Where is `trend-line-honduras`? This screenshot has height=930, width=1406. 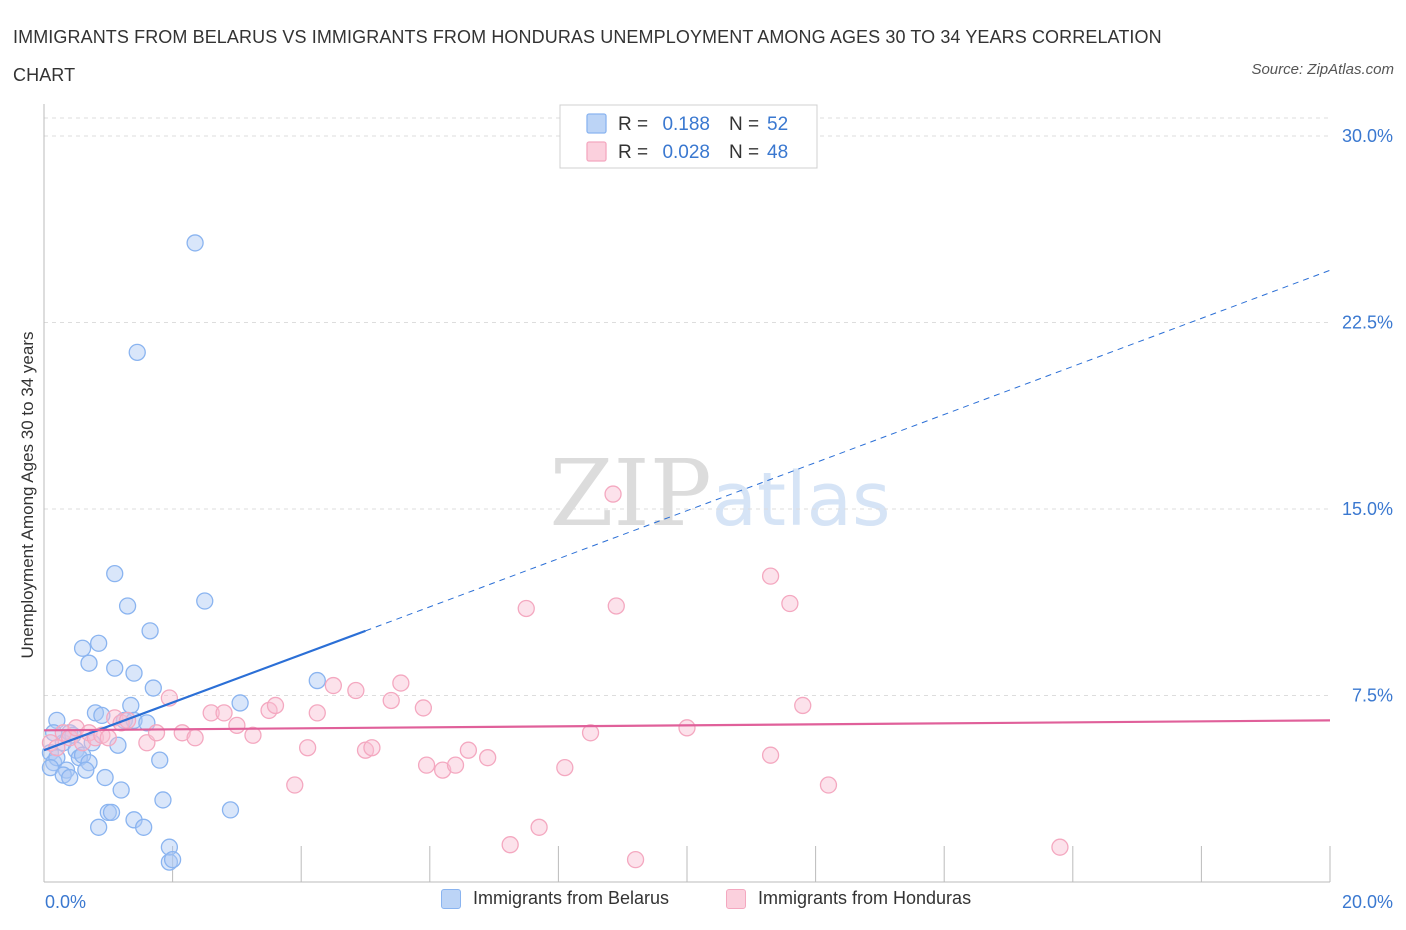
trend-line-honduras is located at coordinates (687, 725).